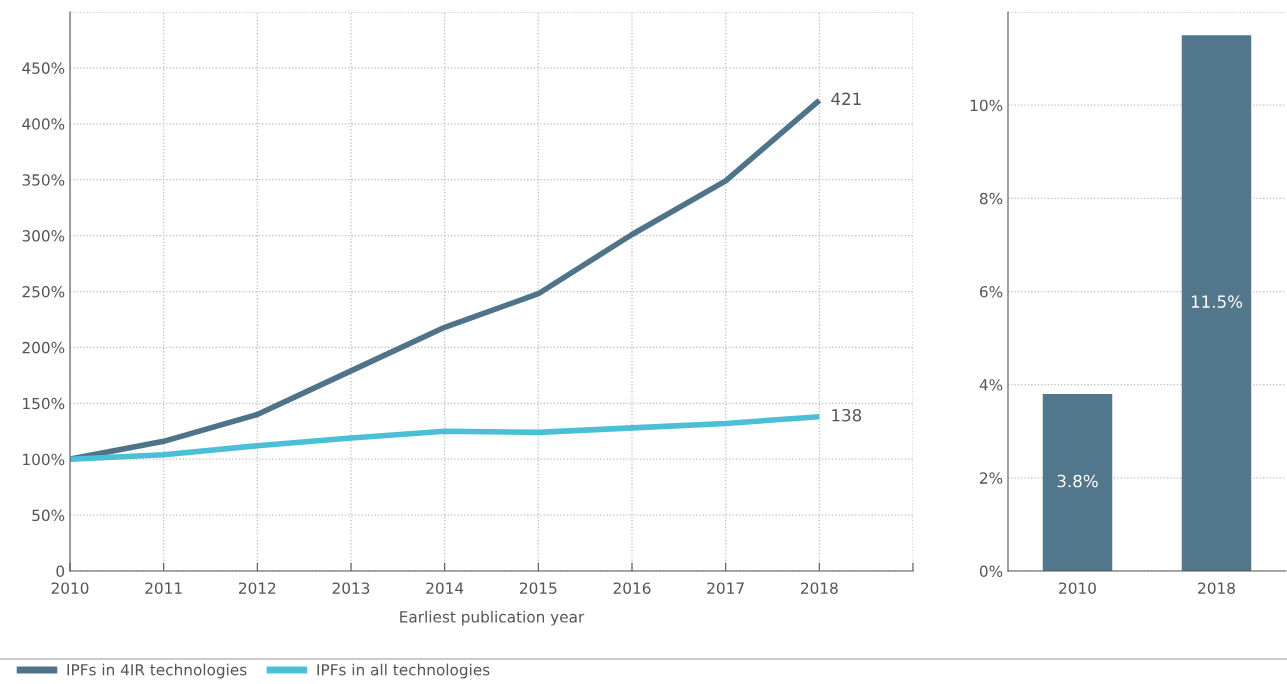  What do you see at coordinates (44, 403) in the screenshot?
I see `y-tick-label: 150%` at bounding box center [44, 403].